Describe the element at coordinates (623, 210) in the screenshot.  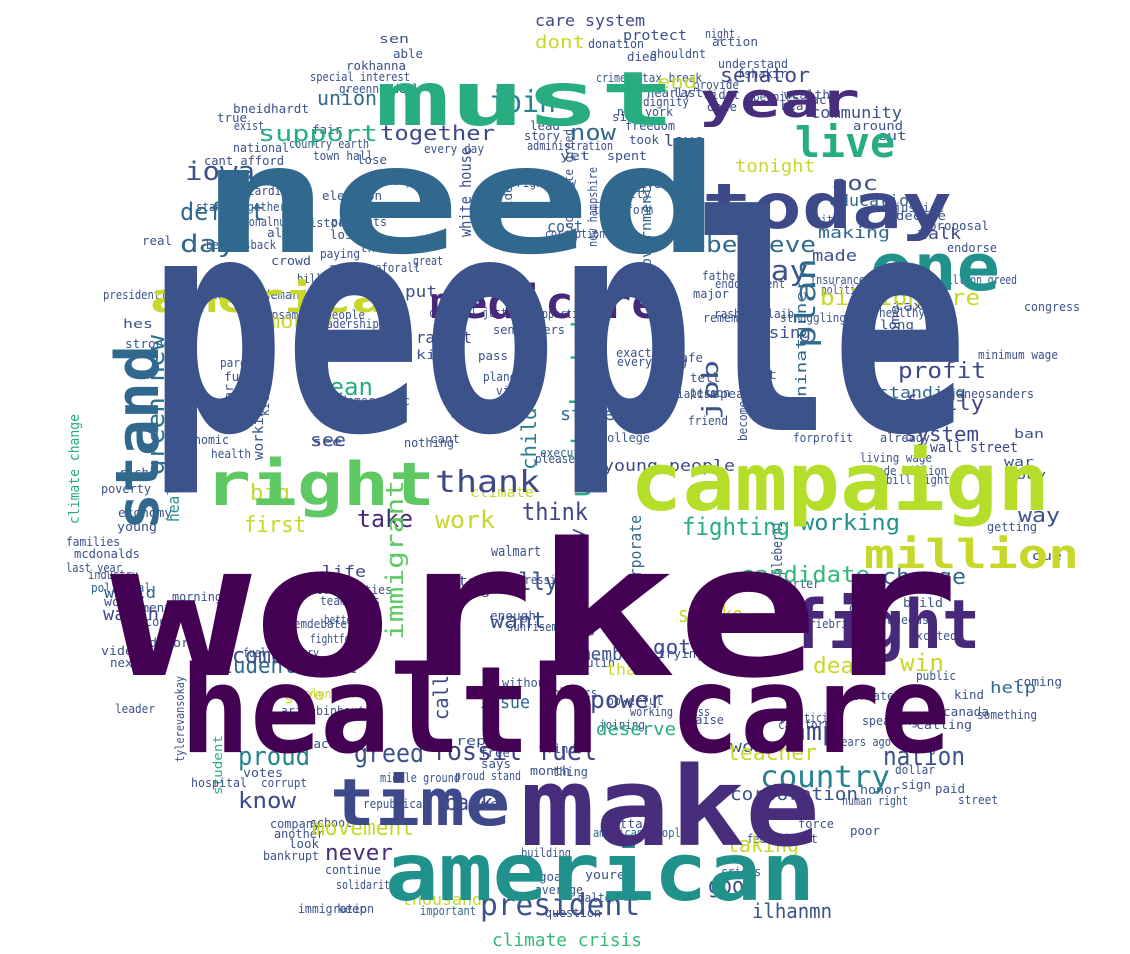
I see `word-transform: transform` at that location.